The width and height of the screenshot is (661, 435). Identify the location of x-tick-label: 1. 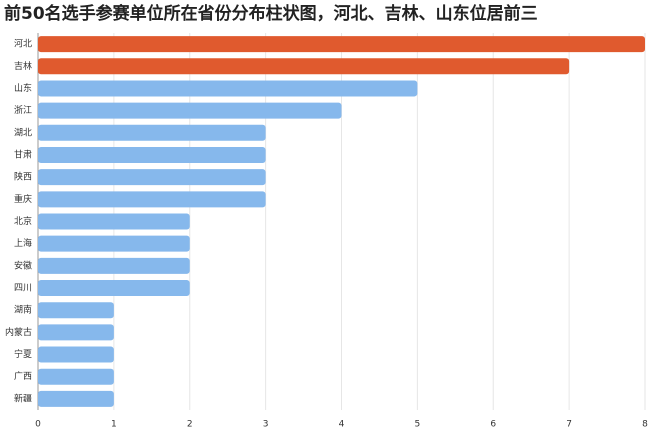
(114, 425).